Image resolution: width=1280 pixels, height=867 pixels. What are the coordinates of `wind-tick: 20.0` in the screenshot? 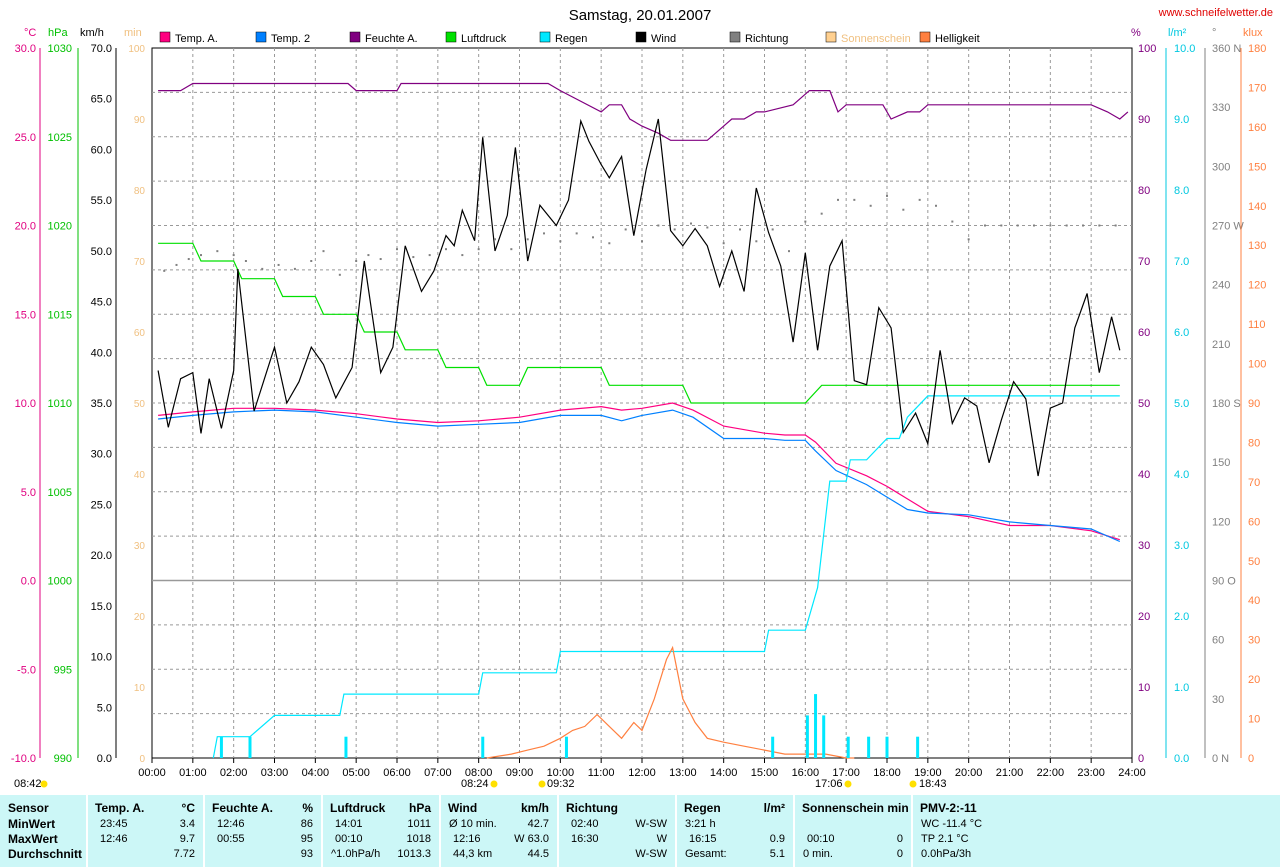 It's located at (101, 556).